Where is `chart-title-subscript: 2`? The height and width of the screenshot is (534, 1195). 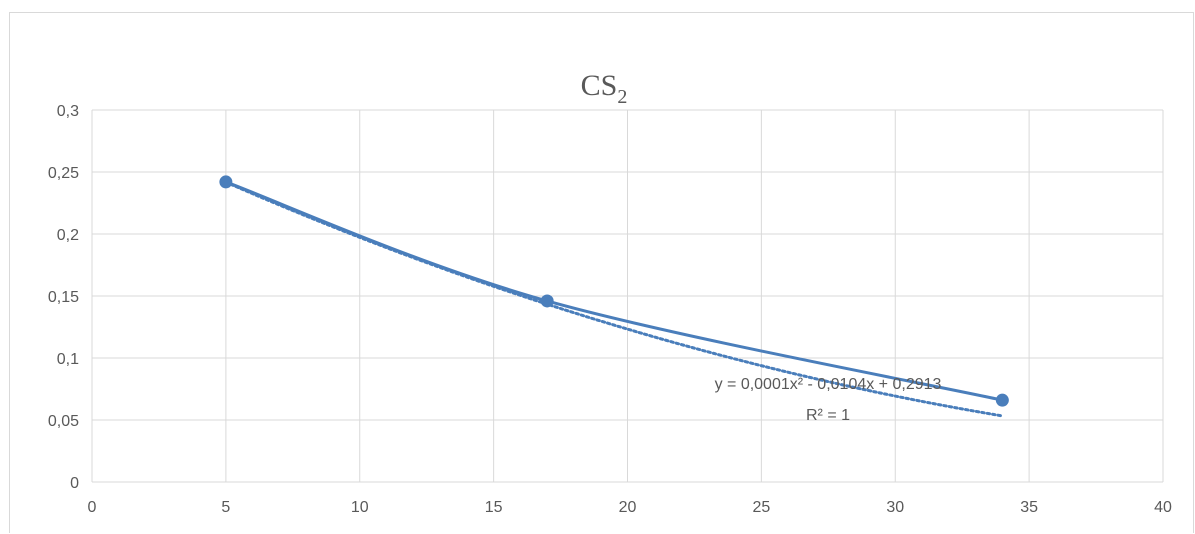 chart-title-subscript: 2 is located at coordinates (622, 97).